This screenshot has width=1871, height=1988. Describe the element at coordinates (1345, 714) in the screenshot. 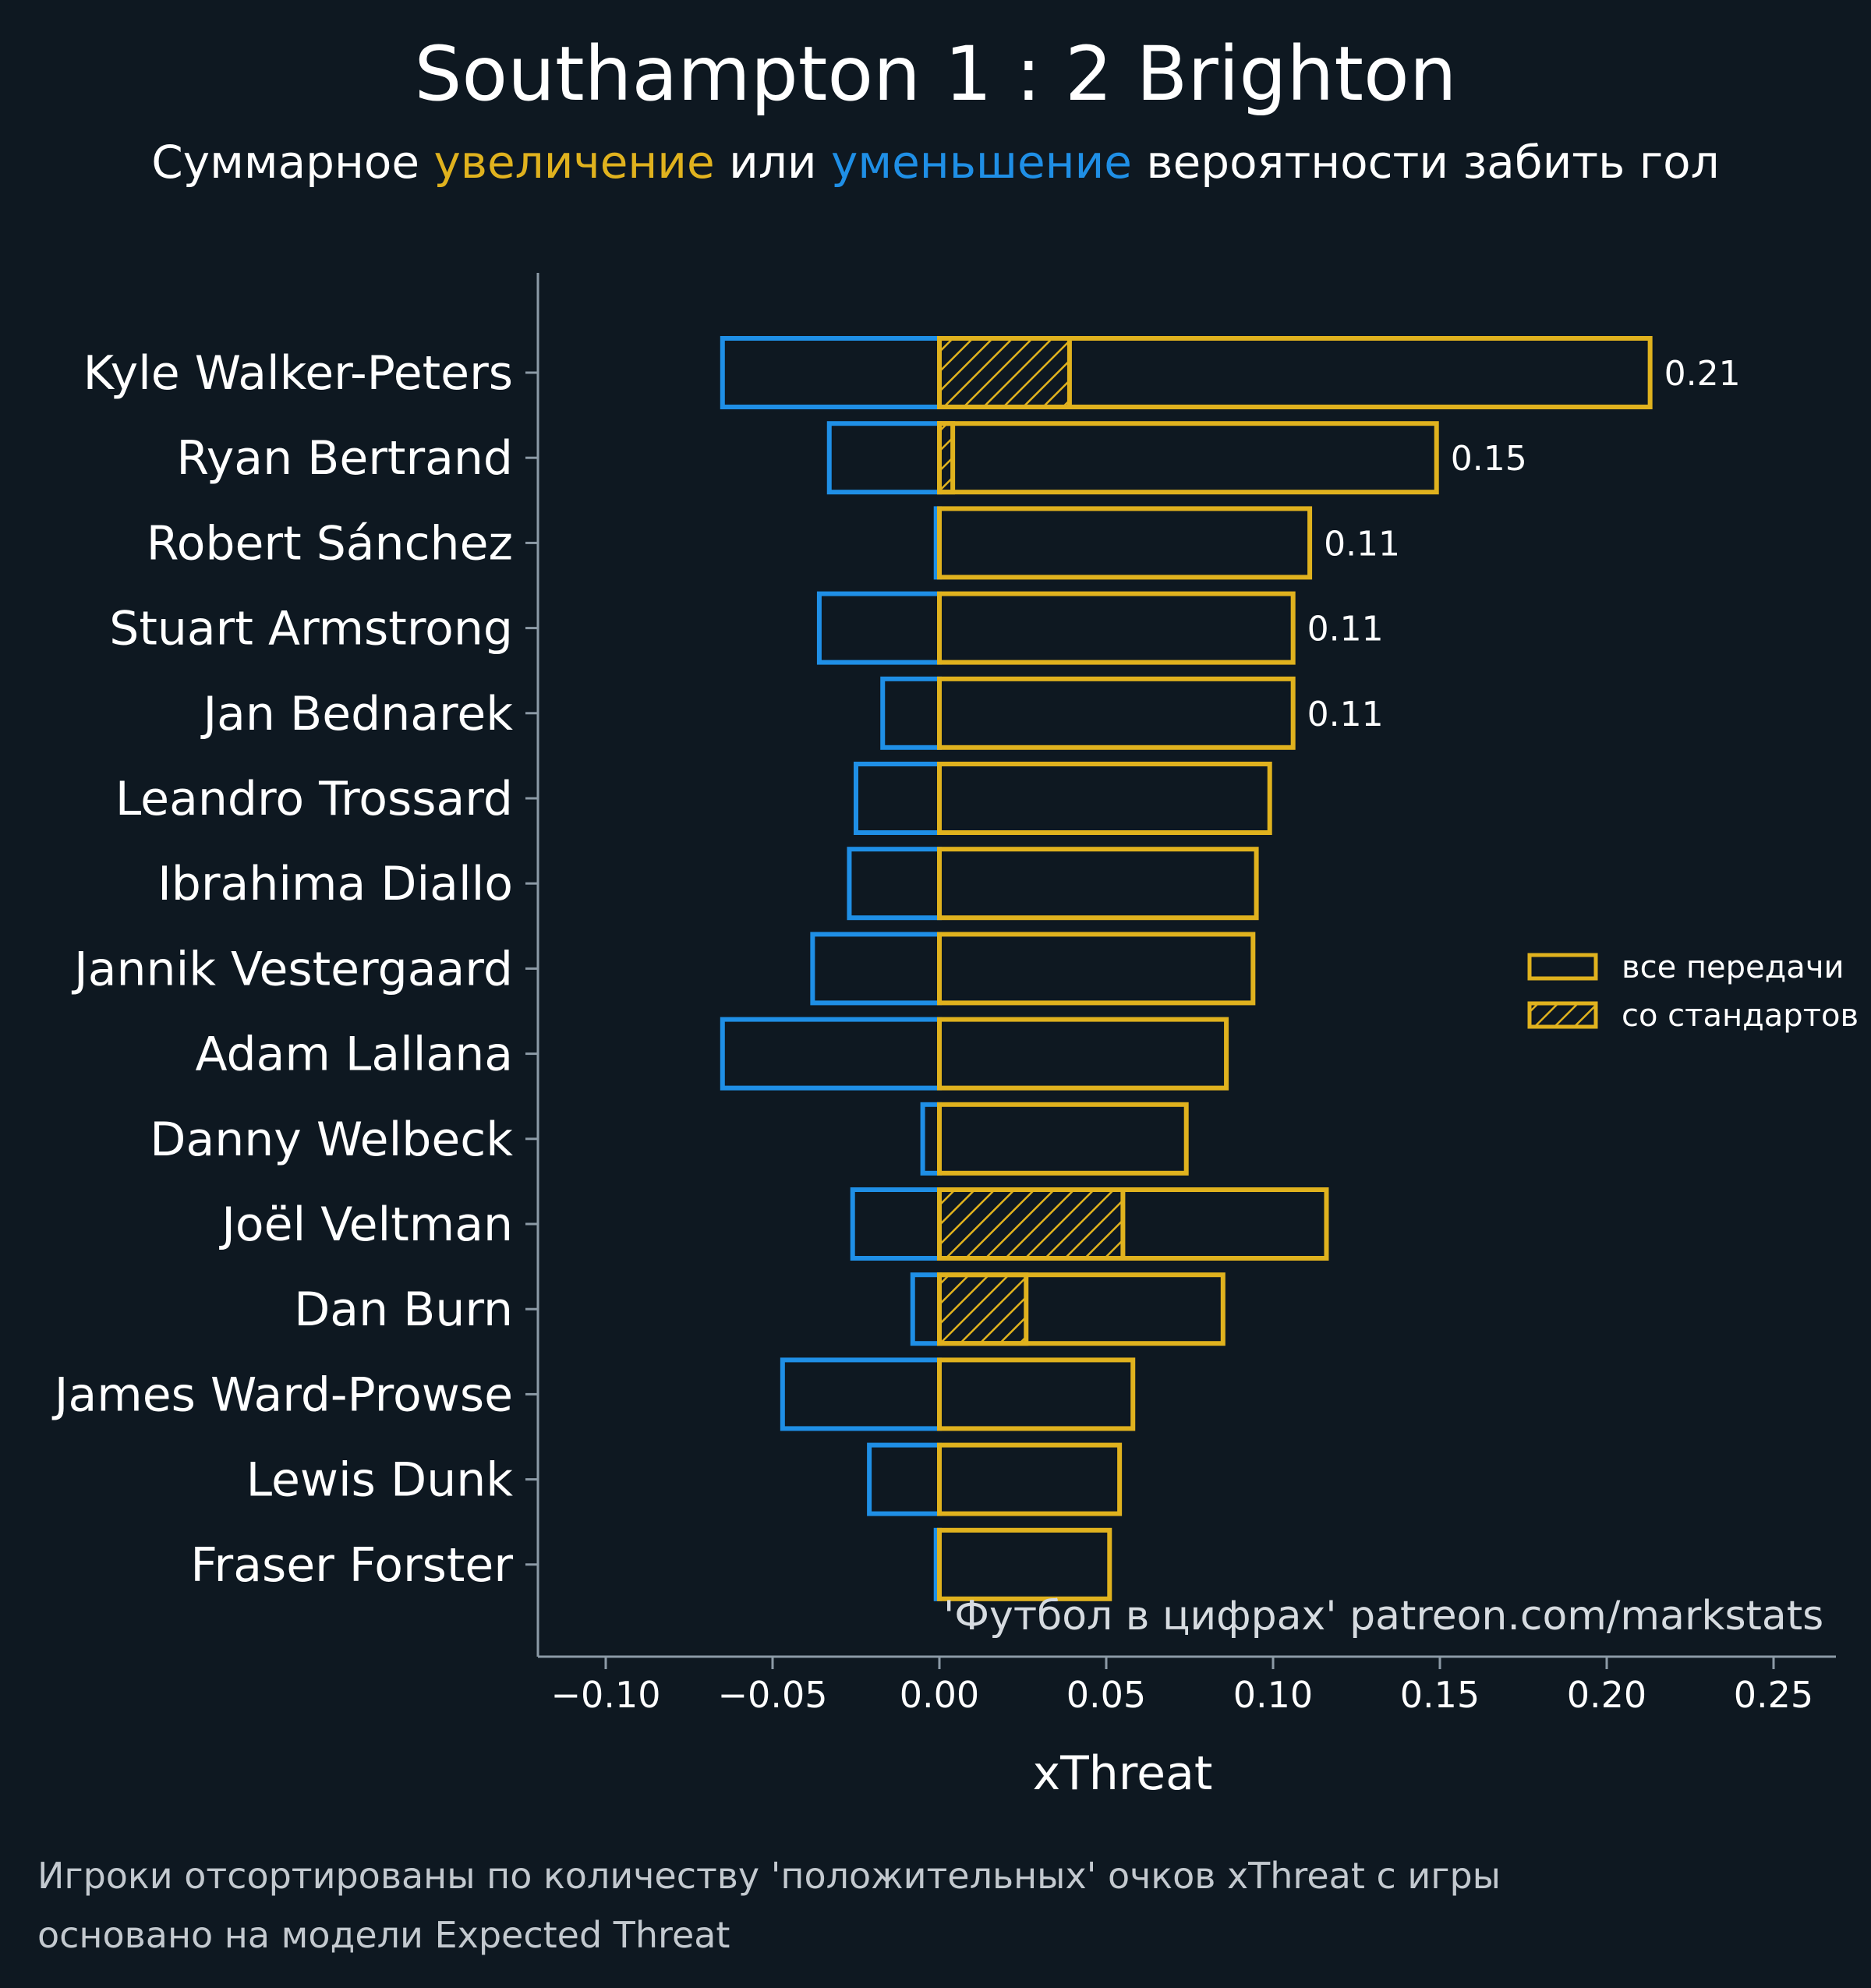

I see `value-label-jan-bednarek: 0.11` at that location.